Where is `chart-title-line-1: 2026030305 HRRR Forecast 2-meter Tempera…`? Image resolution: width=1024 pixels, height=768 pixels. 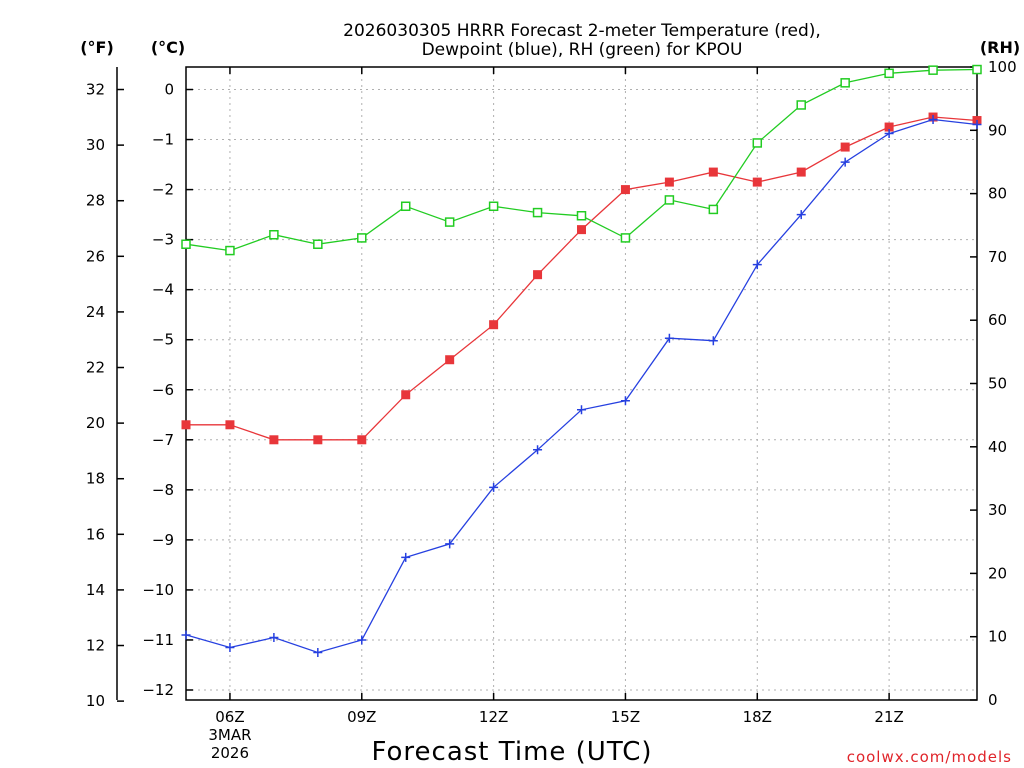
chart-title-line-1: 2026030305 HRRR Forecast 2-meter Tempera… is located at coordinates (582, 31).